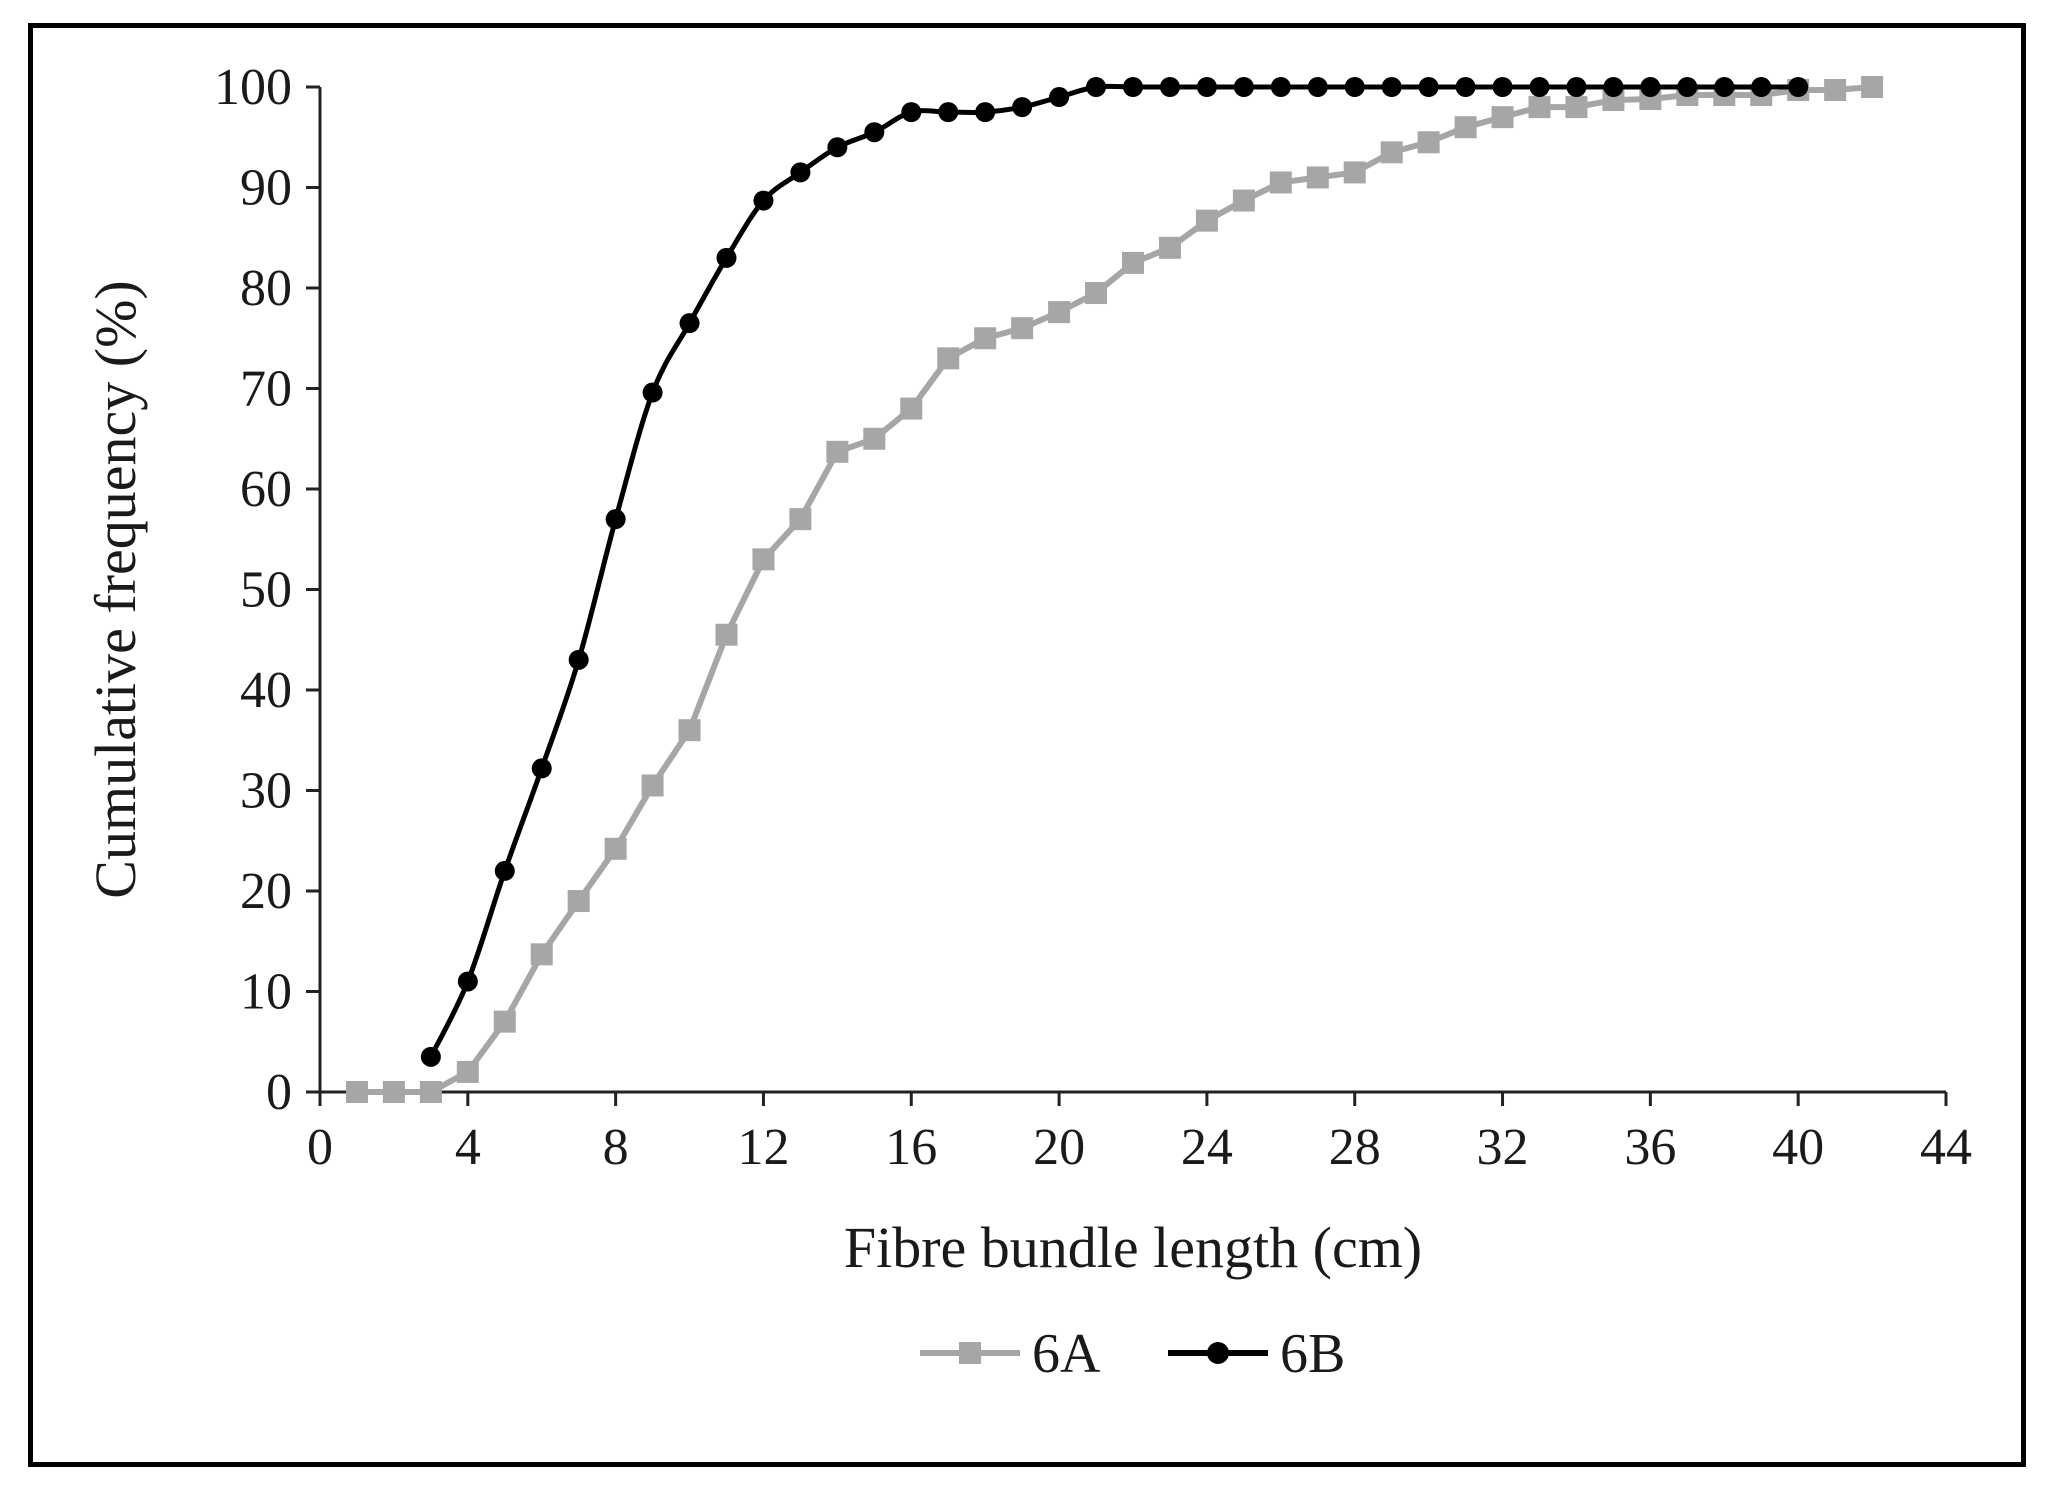  What do you see at coordinates (266, 690) in the screenshot?
I see `y-tick-label: 40` at bounding box center [266, 690].